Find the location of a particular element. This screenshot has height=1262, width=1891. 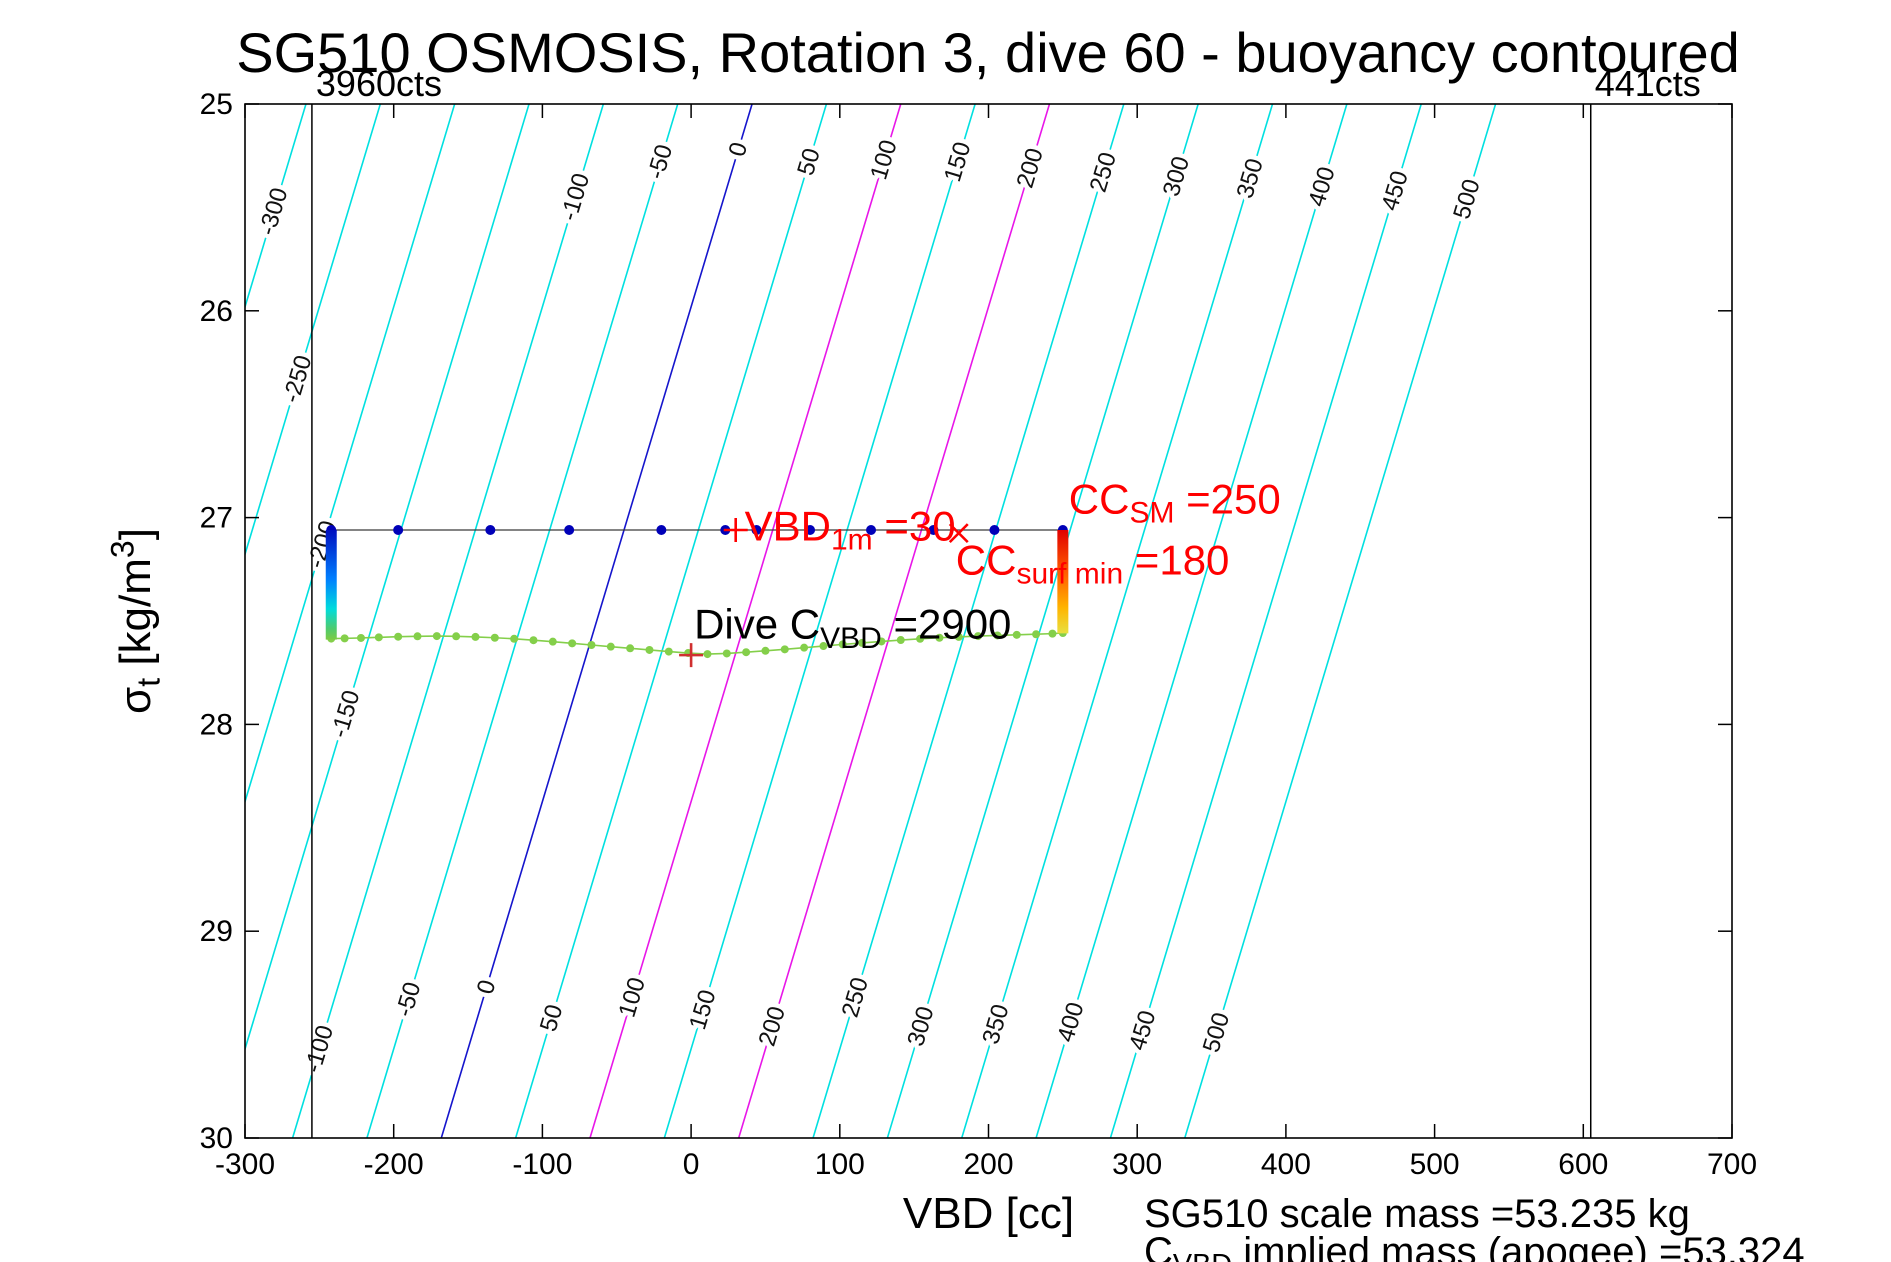

x-tick-label: 700 is located at coordinates (1732, 1164).